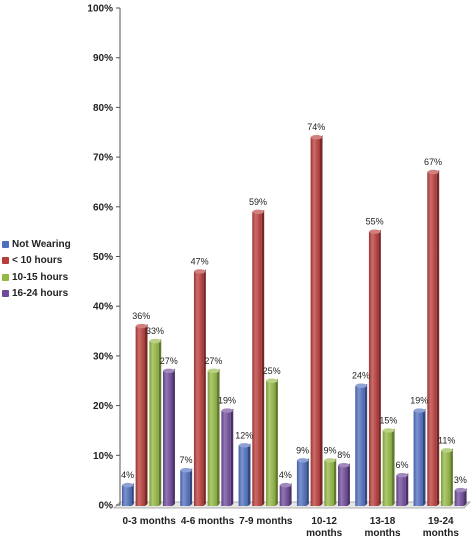  Describe the element at coordinates (258, 202) in the screenshot. I see `data-label: 59%` at that location.